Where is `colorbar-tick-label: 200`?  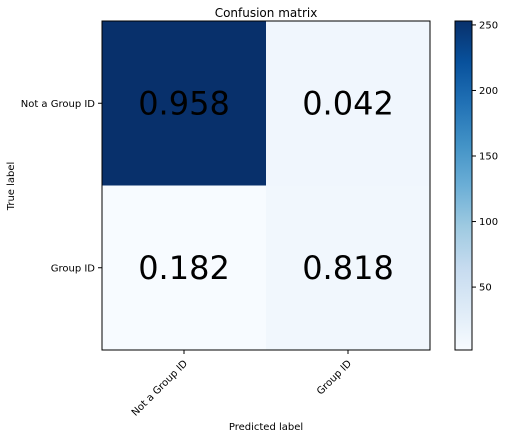
colorbar-tick-label: 200 is located at coordinates (488, 91).